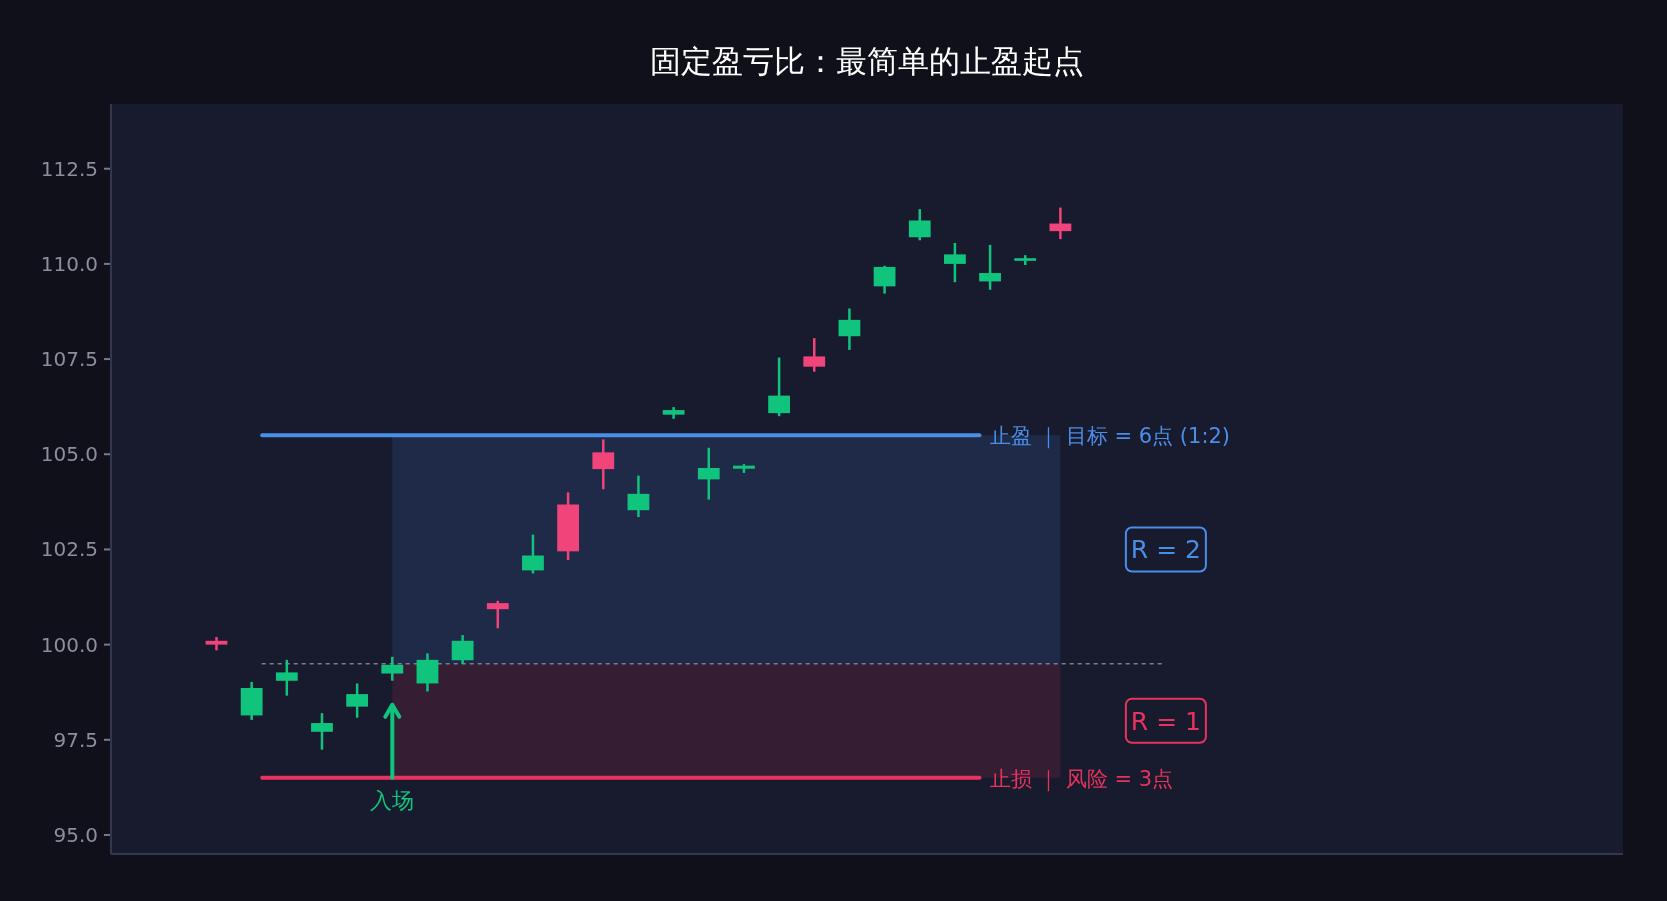 The image size is (1667, 901). Describe the element at coordinates (69, 549) in the screenshot. I see `y-tick-label: 102.5` at that location.